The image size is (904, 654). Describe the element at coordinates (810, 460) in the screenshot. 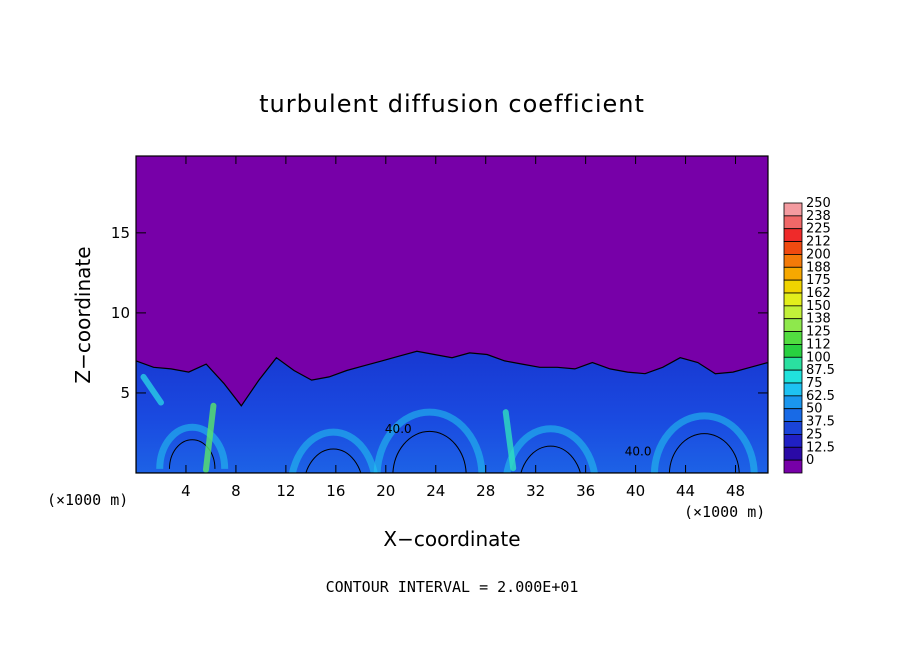

I see `colorbar-label: 0` at that location.